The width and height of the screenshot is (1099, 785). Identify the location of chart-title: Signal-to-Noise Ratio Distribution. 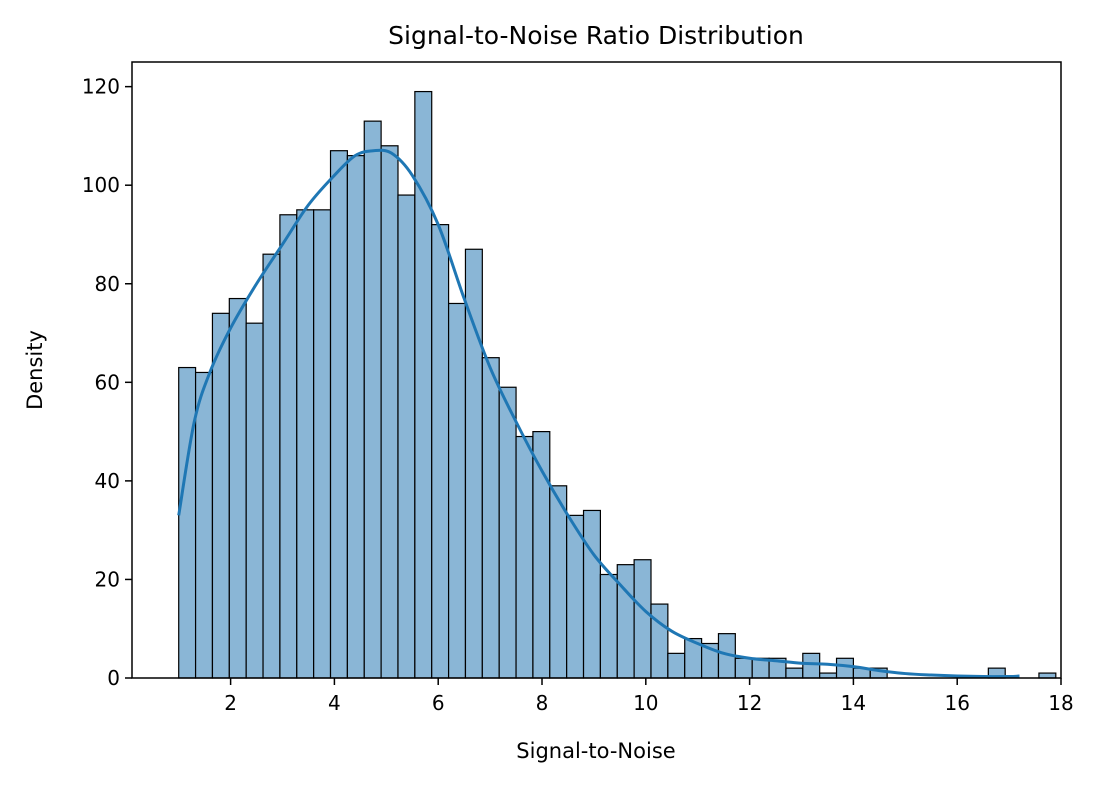
(596, 35).